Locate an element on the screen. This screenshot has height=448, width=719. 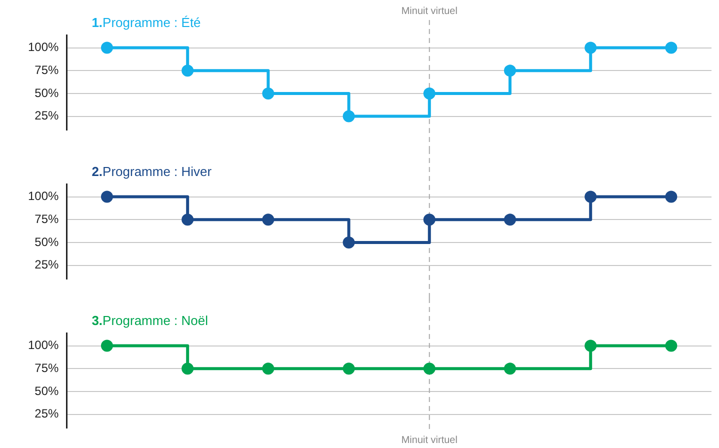
chart-title: 2.Programme : Hiver is located at coordinates (152, 171).